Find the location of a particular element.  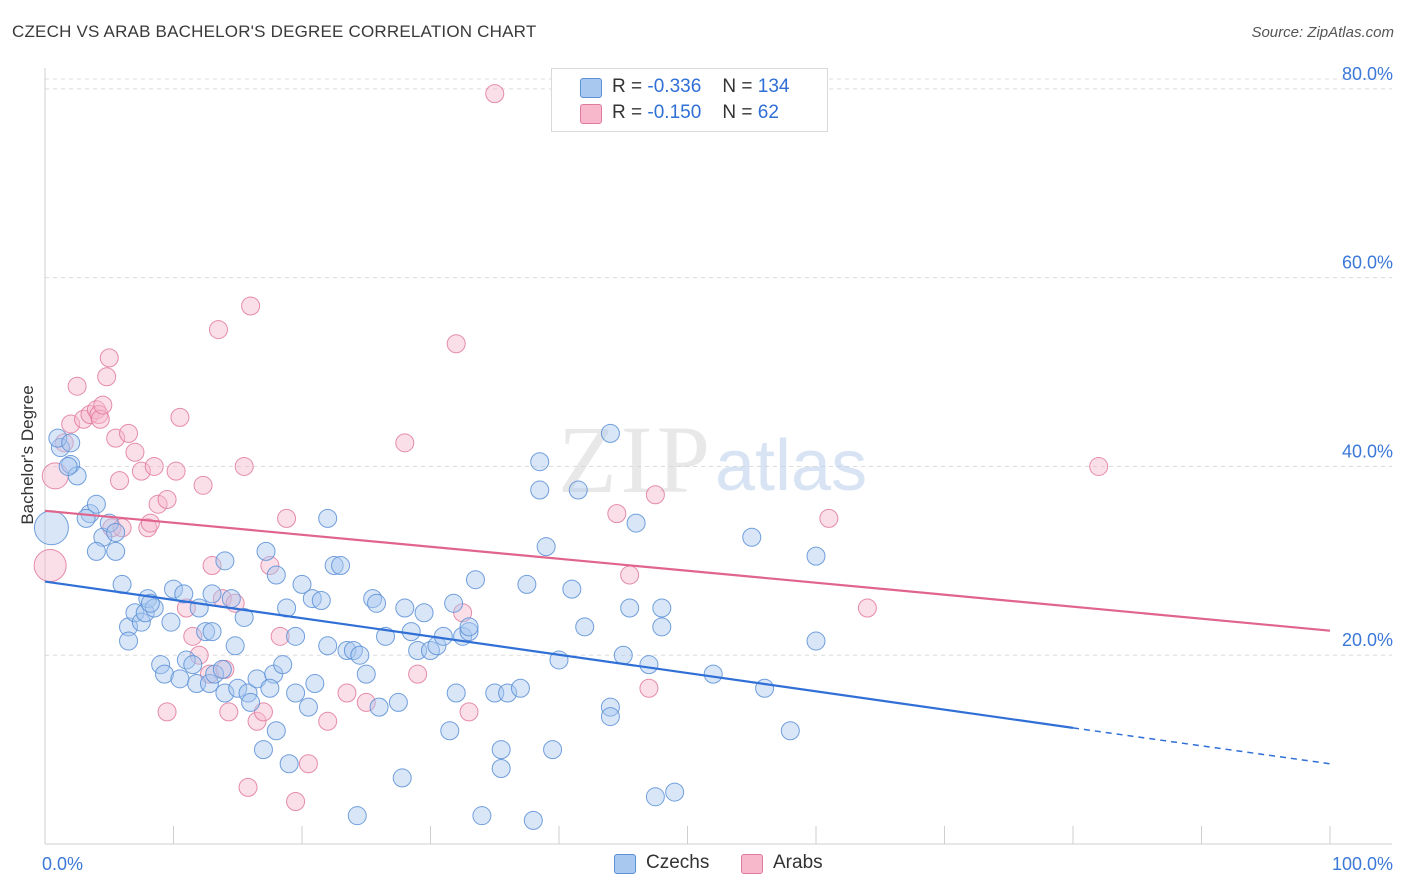

legend-arab-n-value: 62 is located at coordinates (768, 112).